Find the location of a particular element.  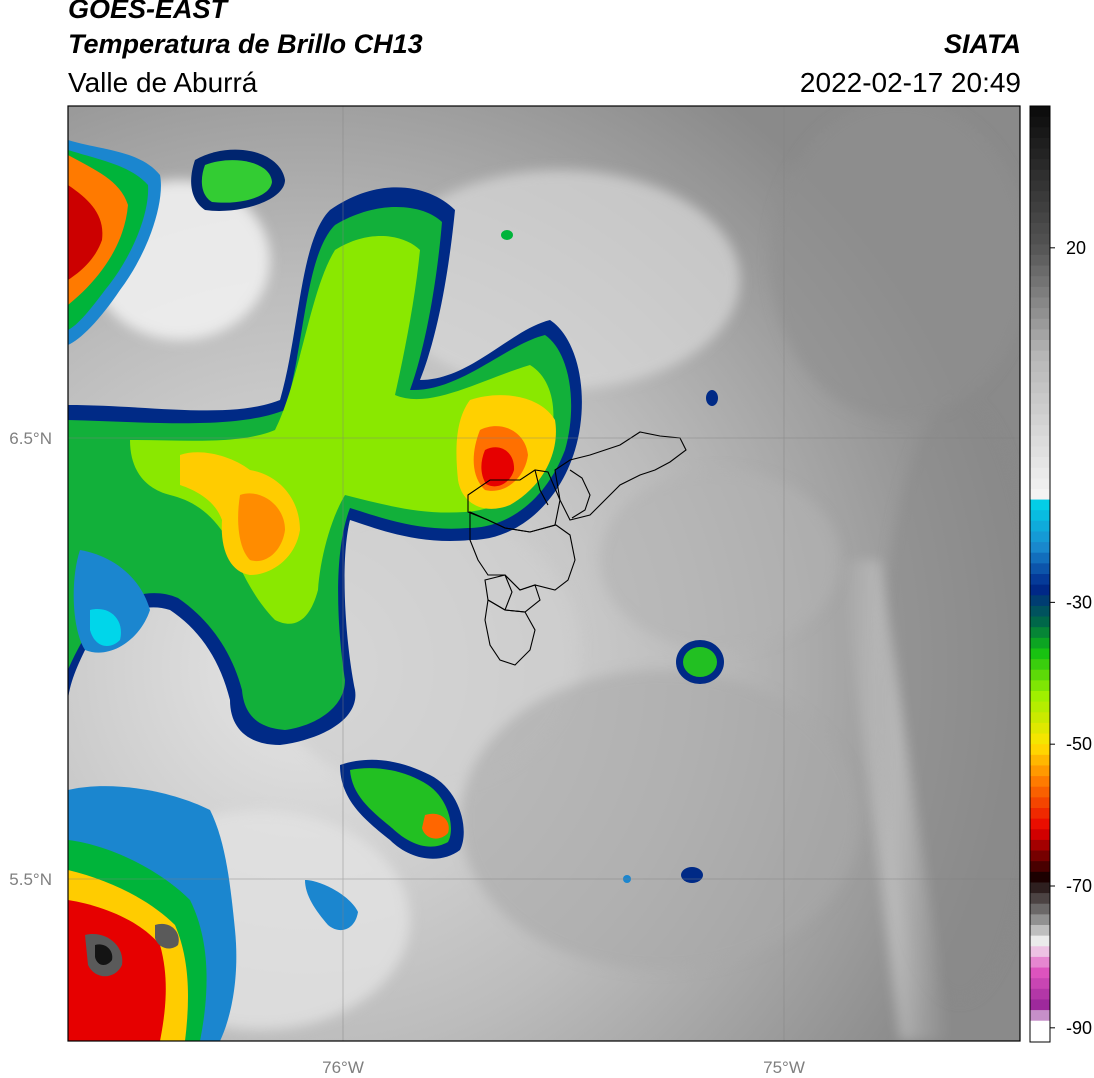

datetime-label: 2022-02-17 20:49 is located at coordinates (910, 82).